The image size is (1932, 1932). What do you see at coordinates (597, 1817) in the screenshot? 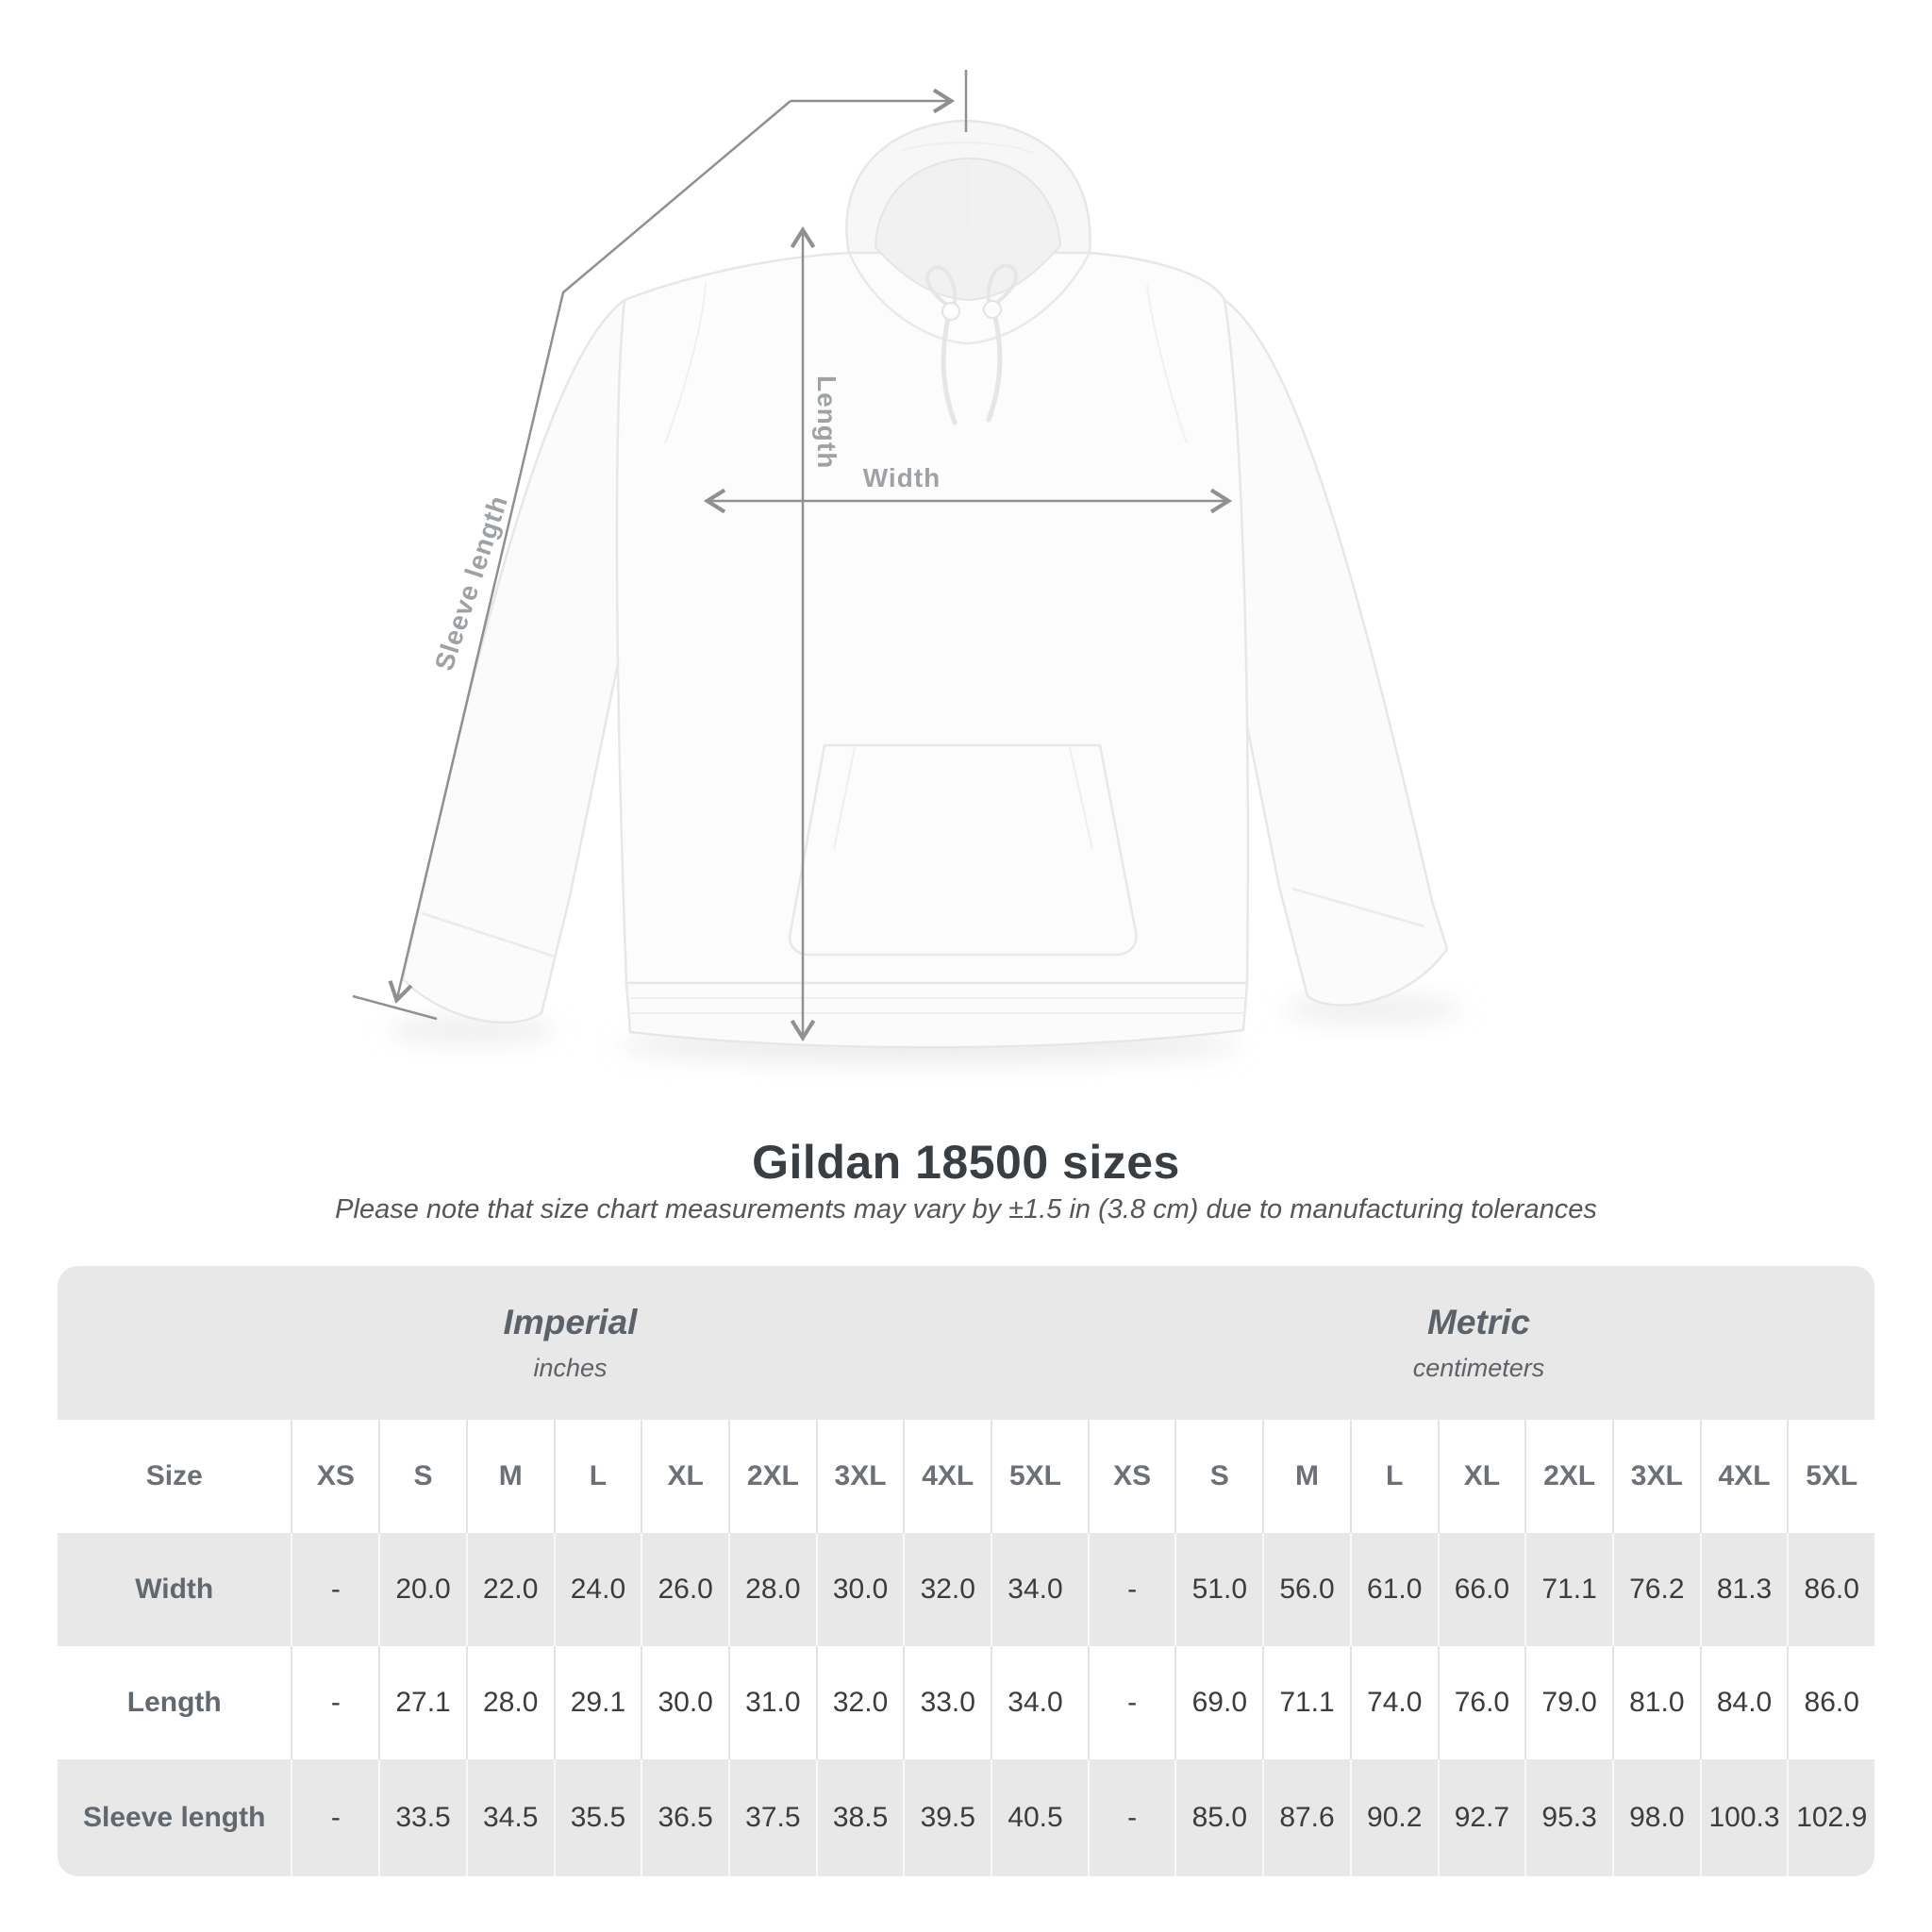
I see `value-cell: 35.5` at bounding box center [597, 1817].